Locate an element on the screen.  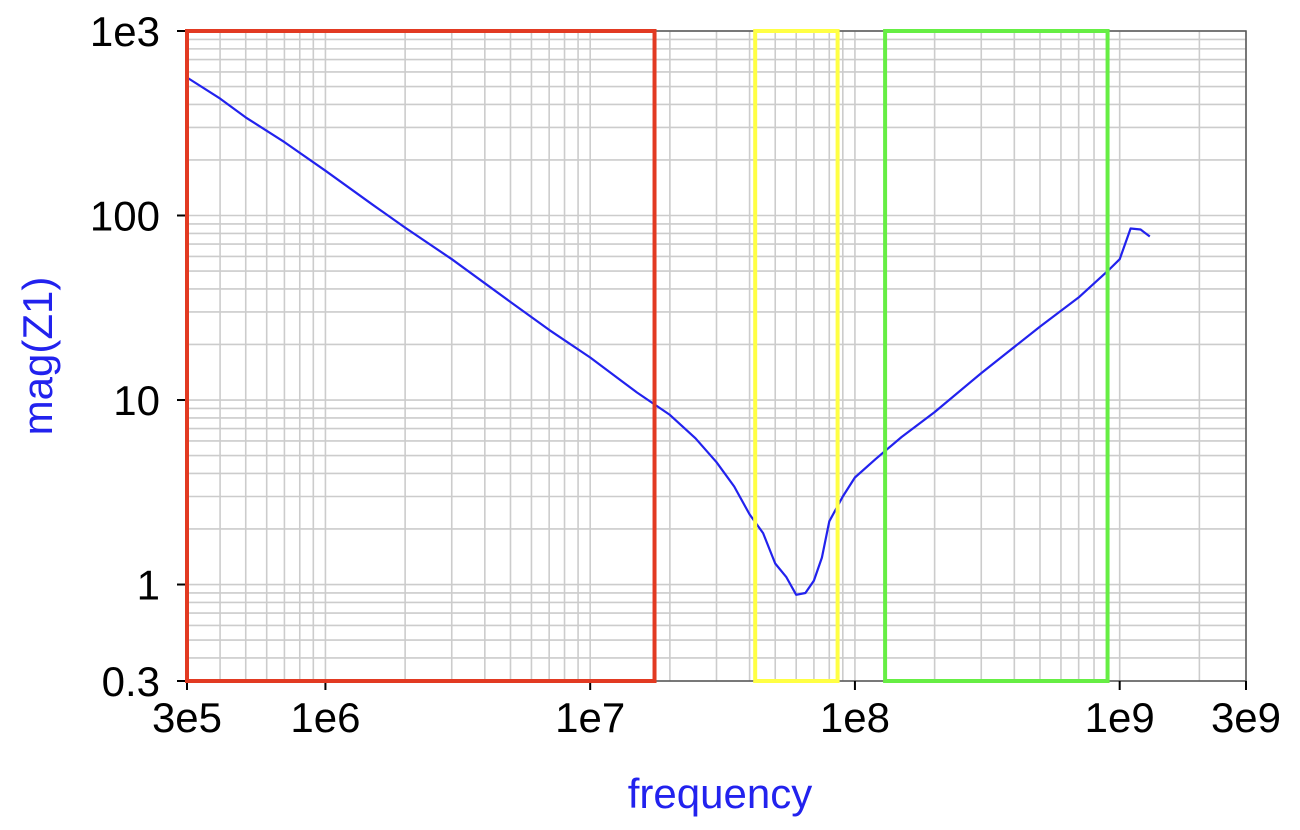
x-tick-label: 1e8 is located at coordinates (855, 717).